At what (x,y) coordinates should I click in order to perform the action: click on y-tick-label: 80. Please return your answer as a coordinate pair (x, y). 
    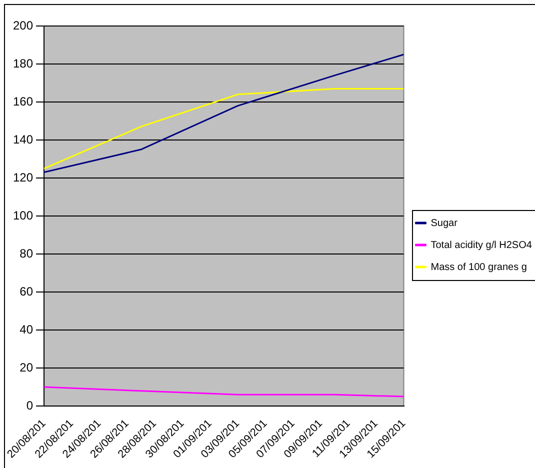
    Looking at the image, I should click on (27, 253).